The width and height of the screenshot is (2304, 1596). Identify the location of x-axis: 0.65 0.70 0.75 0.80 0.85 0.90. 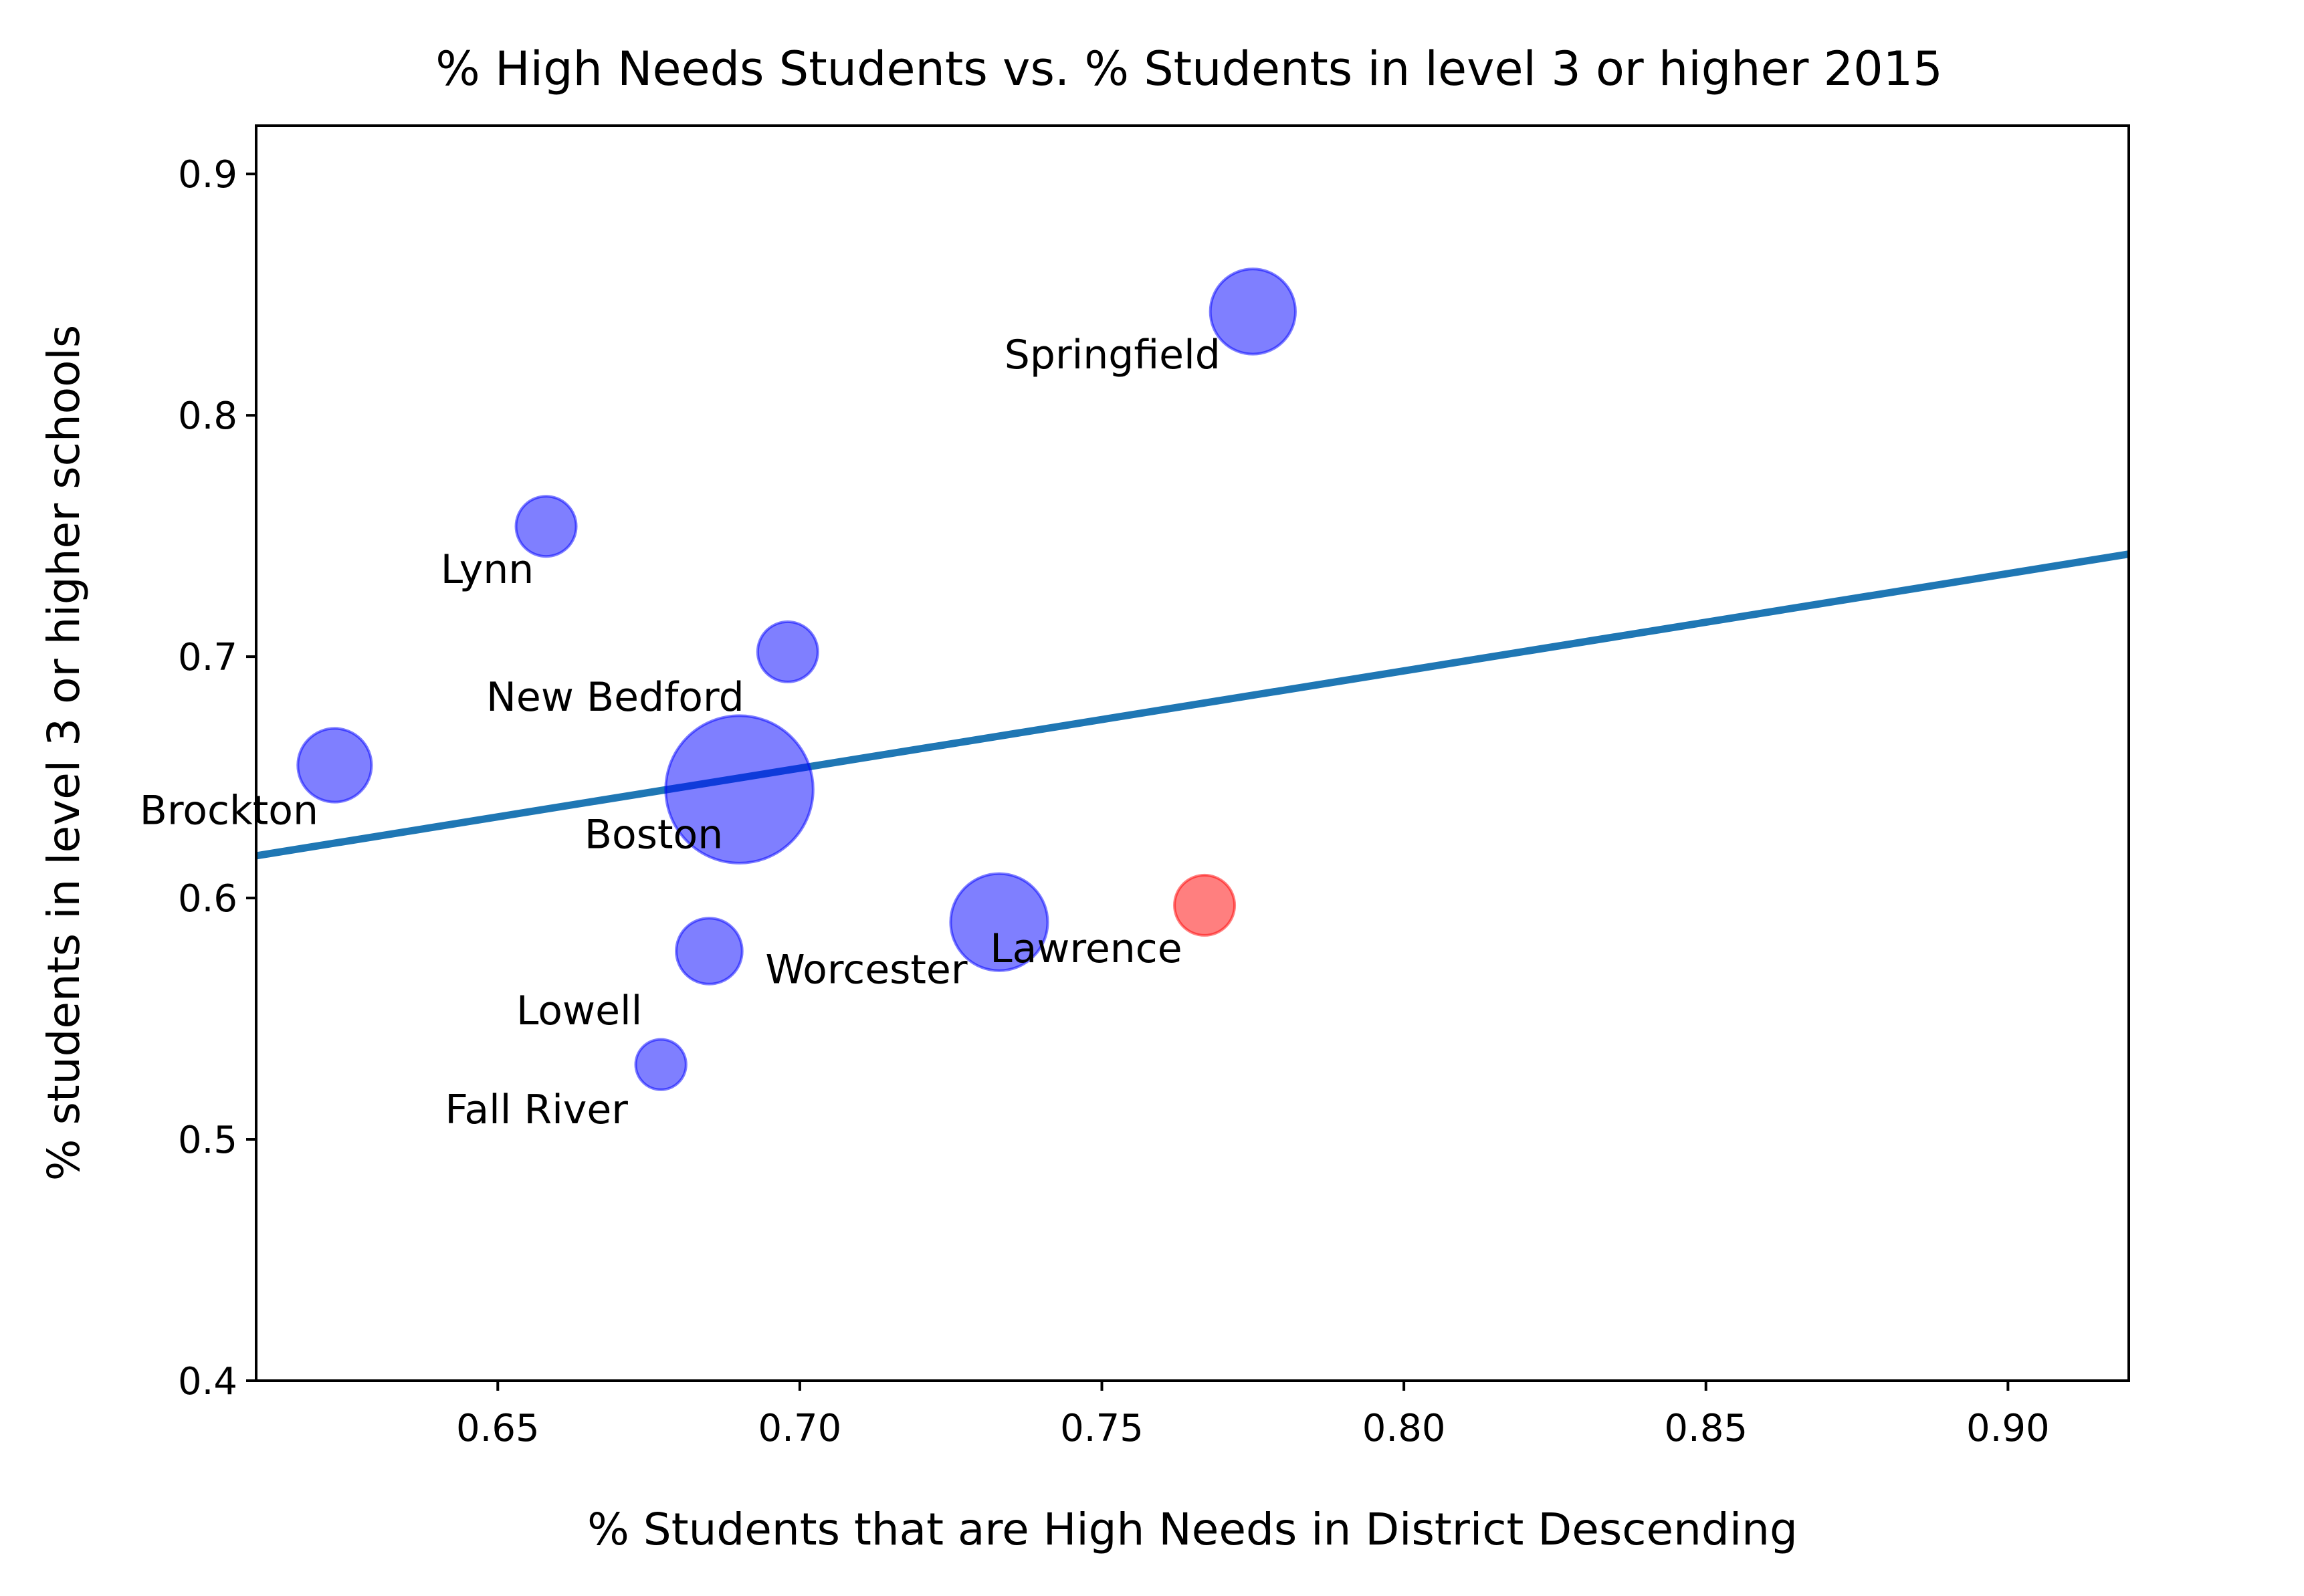
(1253, 1416).